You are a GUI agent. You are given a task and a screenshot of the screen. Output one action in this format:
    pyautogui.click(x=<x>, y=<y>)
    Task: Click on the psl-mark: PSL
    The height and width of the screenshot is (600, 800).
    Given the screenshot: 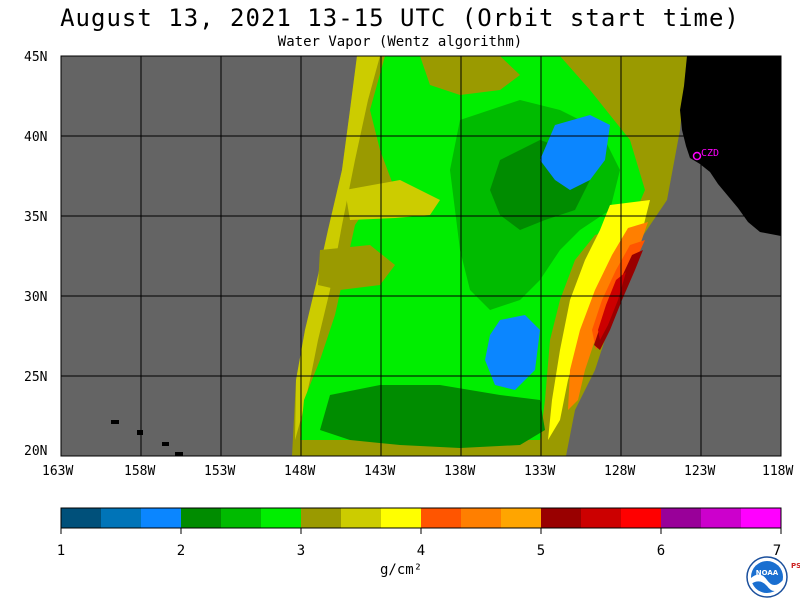 What is the action you would take?
    pyautogui.click(x=795, y=566)
    